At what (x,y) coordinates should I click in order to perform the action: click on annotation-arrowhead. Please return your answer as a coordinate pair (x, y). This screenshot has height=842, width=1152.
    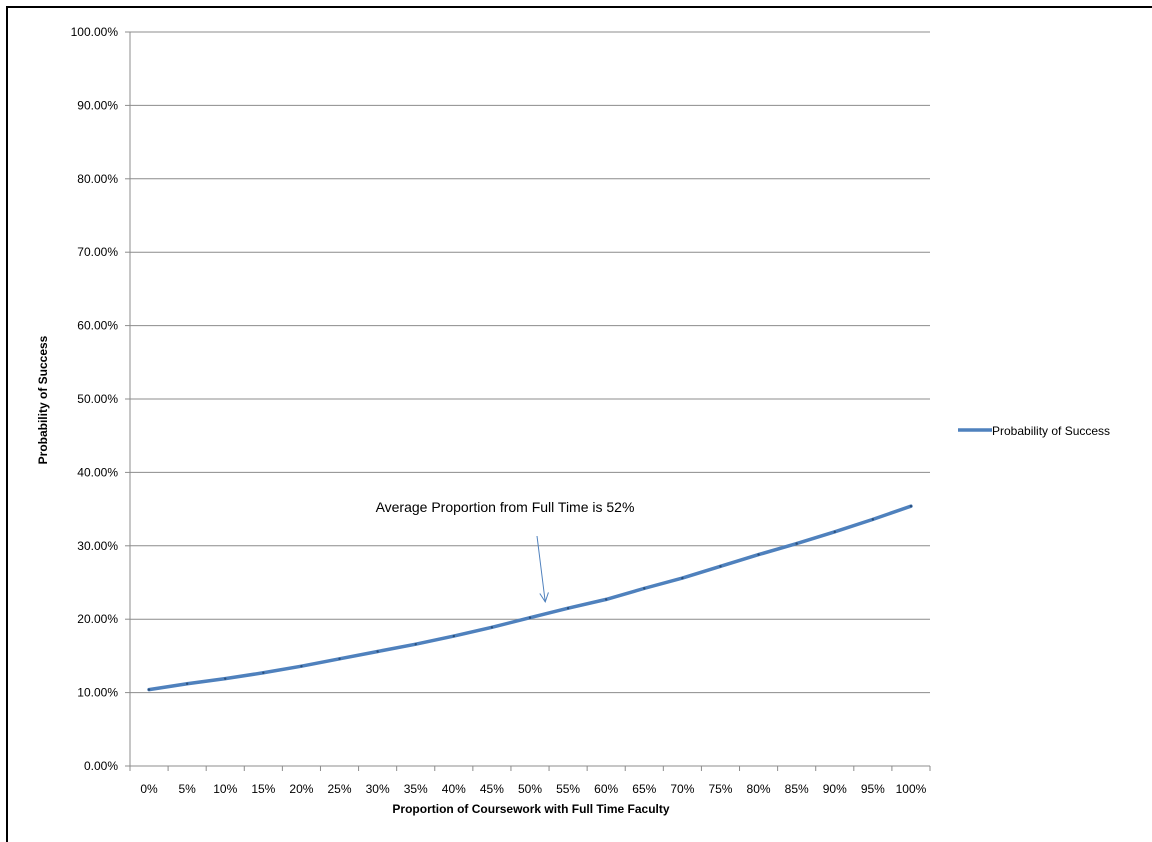
    Looking at the image, I should click on (544, 598).